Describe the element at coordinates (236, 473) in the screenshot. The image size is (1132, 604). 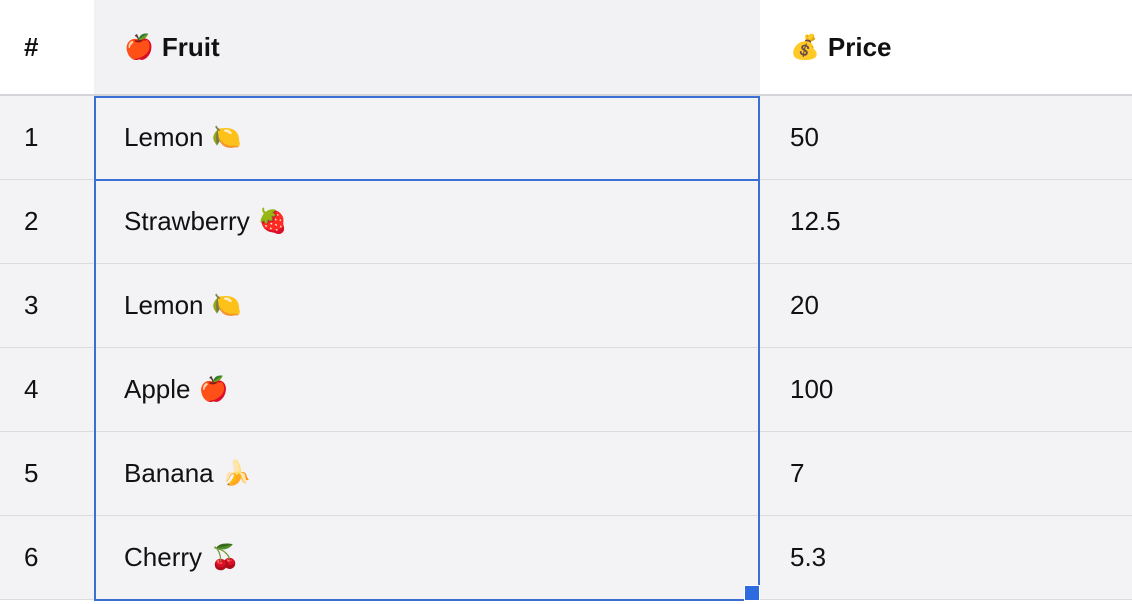
I see `banana-icon: 🍌` at that location.